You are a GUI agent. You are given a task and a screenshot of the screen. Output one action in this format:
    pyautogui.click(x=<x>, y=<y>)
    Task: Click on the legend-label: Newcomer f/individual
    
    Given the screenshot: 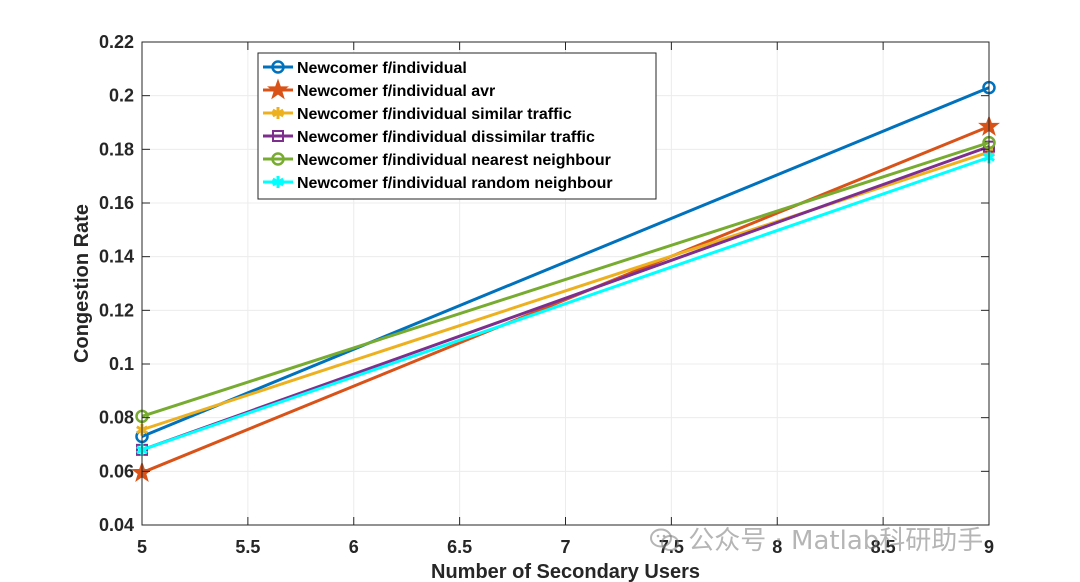 What is the action you would take?
    pyautogui.click(x=382, y=68)
    